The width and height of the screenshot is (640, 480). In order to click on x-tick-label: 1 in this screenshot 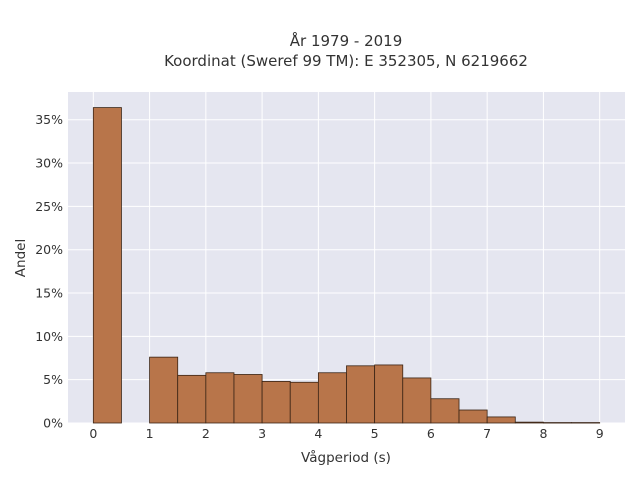, I will do `click(150, 433)`.